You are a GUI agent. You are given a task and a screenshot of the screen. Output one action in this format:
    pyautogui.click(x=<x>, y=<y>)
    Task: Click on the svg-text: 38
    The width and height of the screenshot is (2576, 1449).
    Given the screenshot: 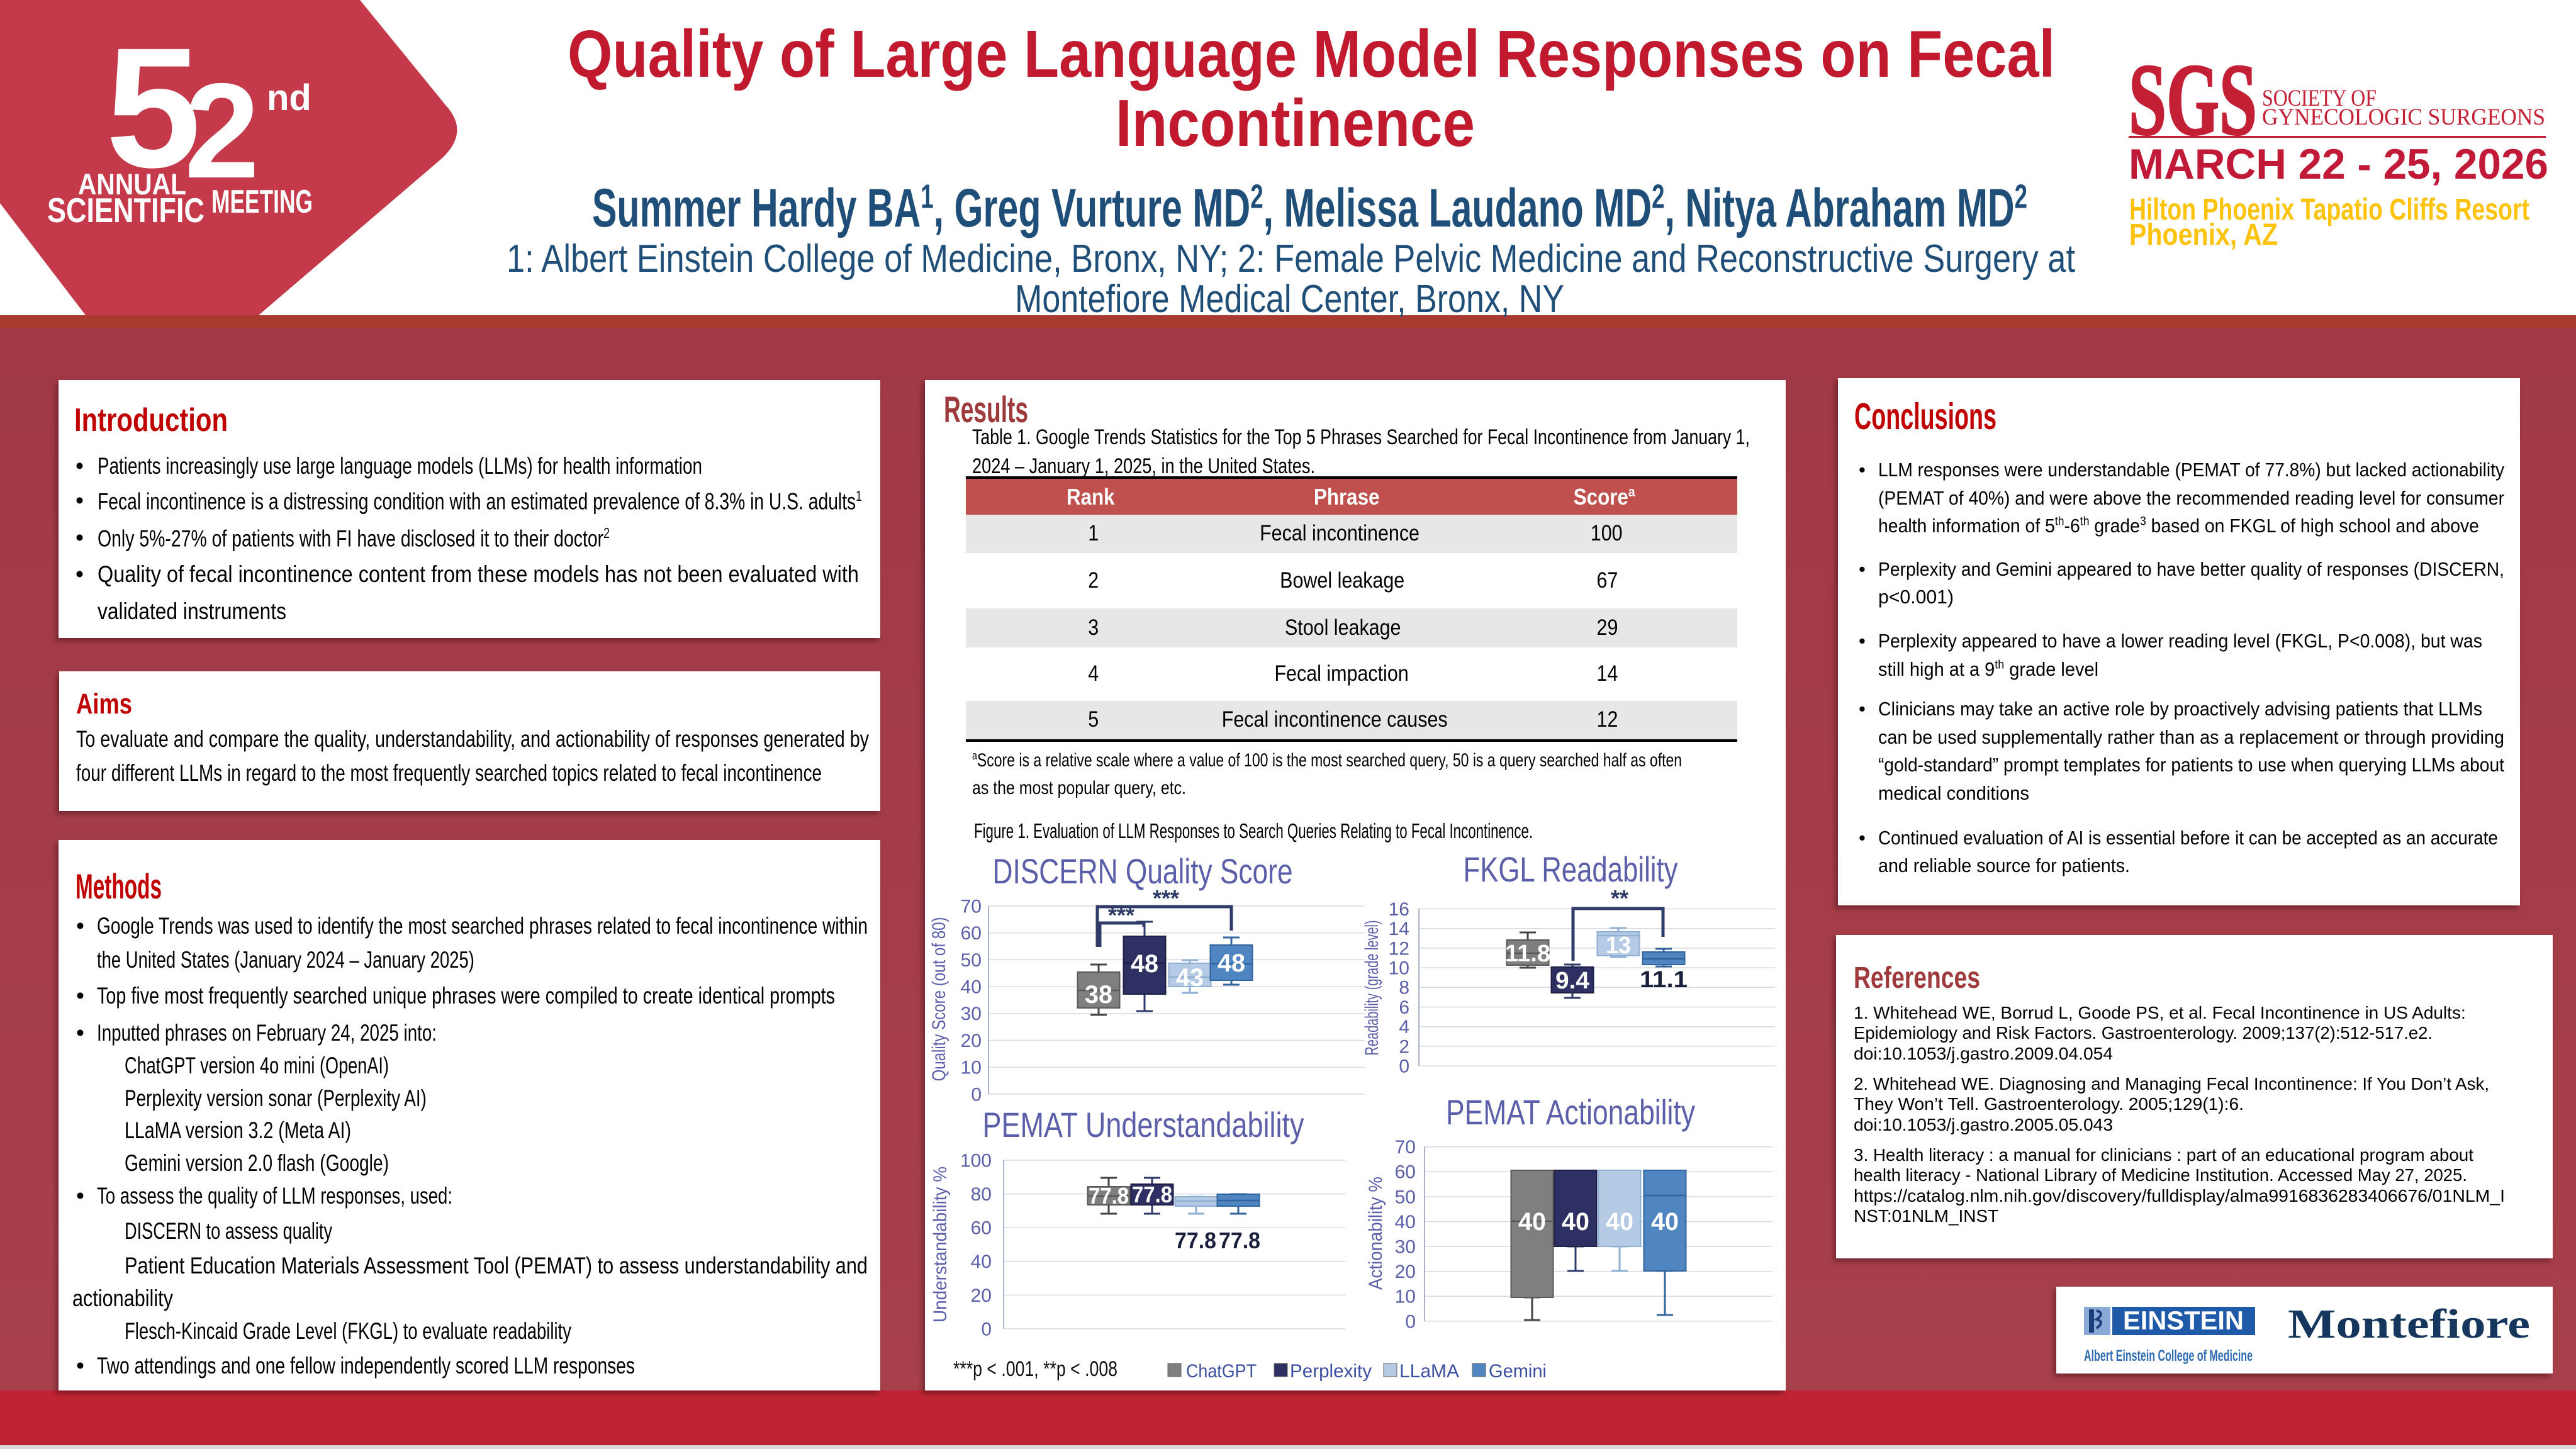 What is the action you would take?
    pyautogui.click(x=1098, y=995)
    